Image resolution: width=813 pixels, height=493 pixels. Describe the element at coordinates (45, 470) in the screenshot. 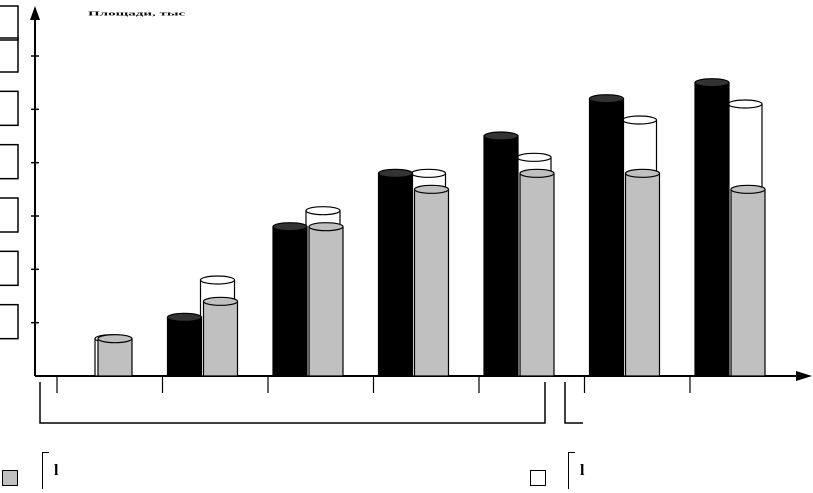

I see `legend-bracket-b` at that location.